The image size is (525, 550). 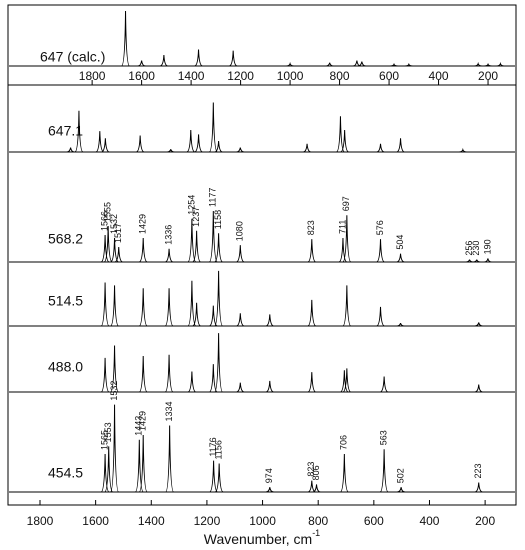 What do you see at coordinates (169, 411) in the screenshot?
I see `peak-label: 1334` at bounding box center [169, 411].